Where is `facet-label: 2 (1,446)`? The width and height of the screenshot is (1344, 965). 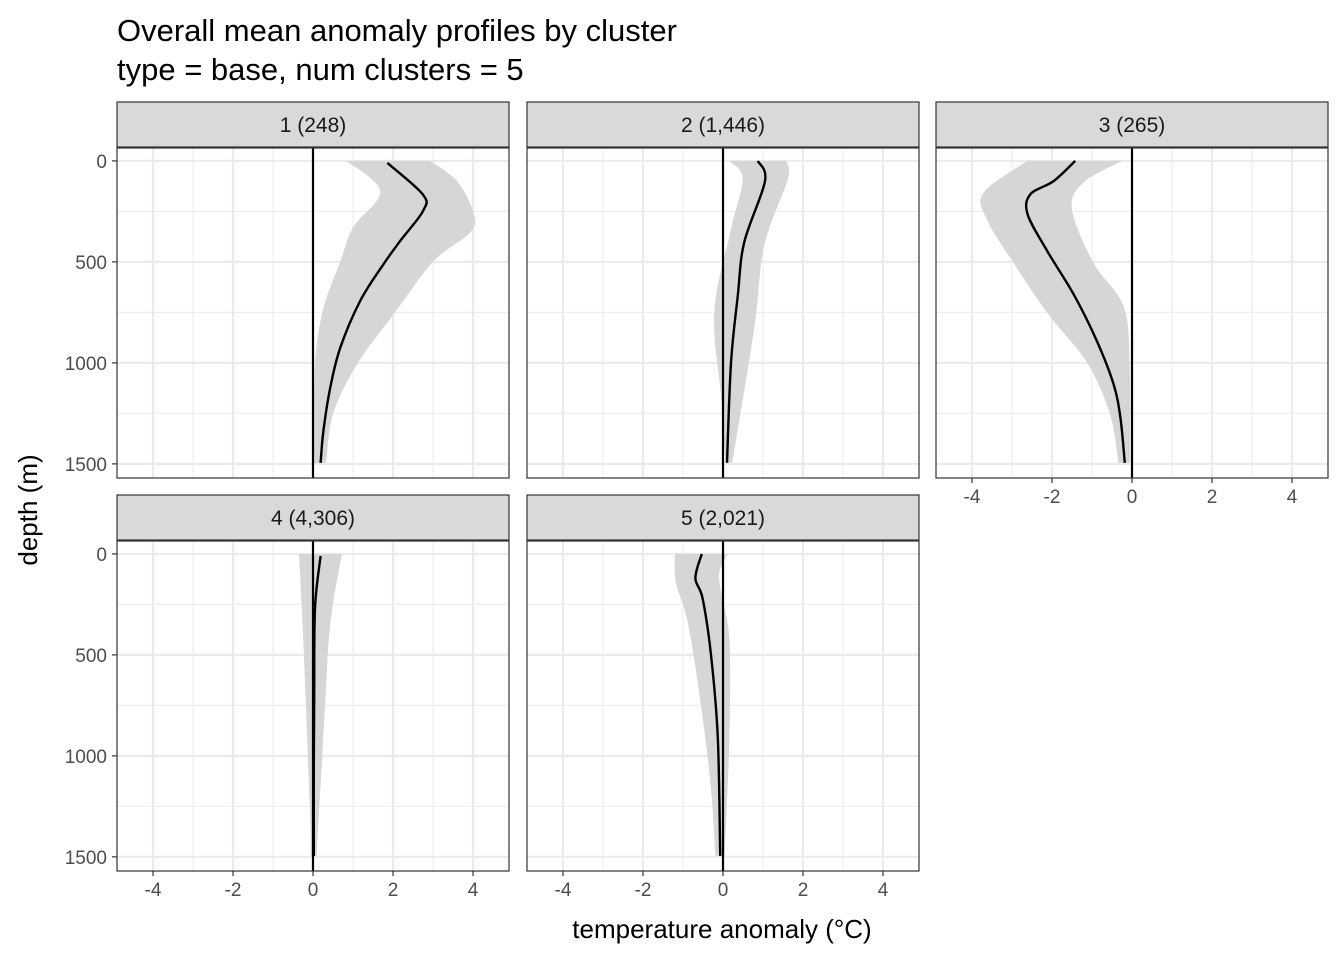 facet-label: 2 (1,446) is located at coordinates (723, 125).